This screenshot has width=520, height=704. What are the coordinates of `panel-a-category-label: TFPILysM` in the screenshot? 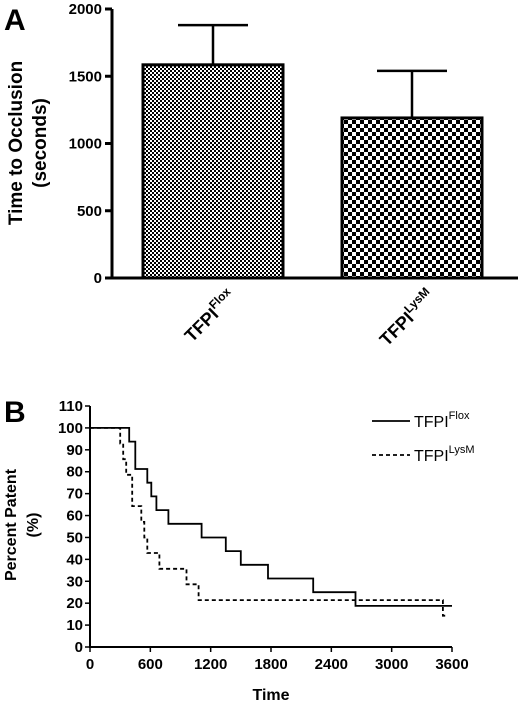 It's located at (406, 317).